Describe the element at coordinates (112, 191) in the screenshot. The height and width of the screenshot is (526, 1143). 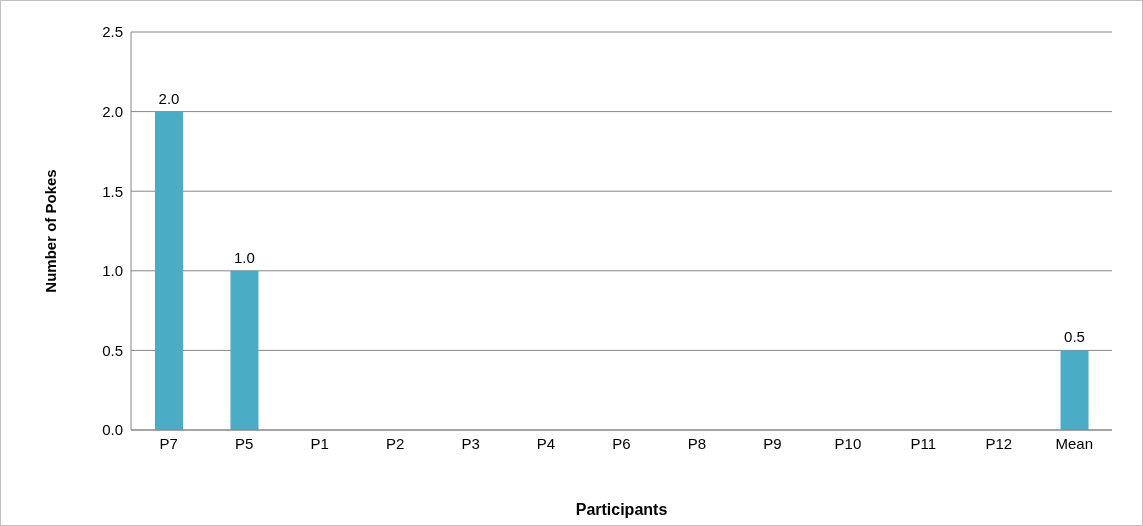
I see `y-tick-label: 1.5` at that location.